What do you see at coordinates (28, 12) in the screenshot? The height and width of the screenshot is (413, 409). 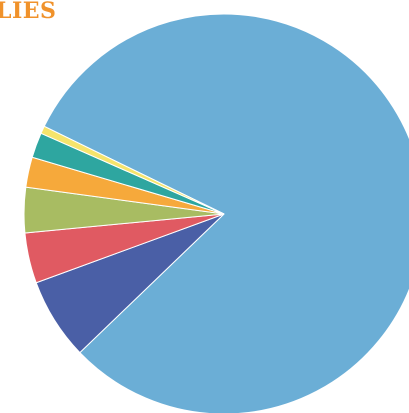 I see `chart-title: LIES` at bounding box center [28, 12].